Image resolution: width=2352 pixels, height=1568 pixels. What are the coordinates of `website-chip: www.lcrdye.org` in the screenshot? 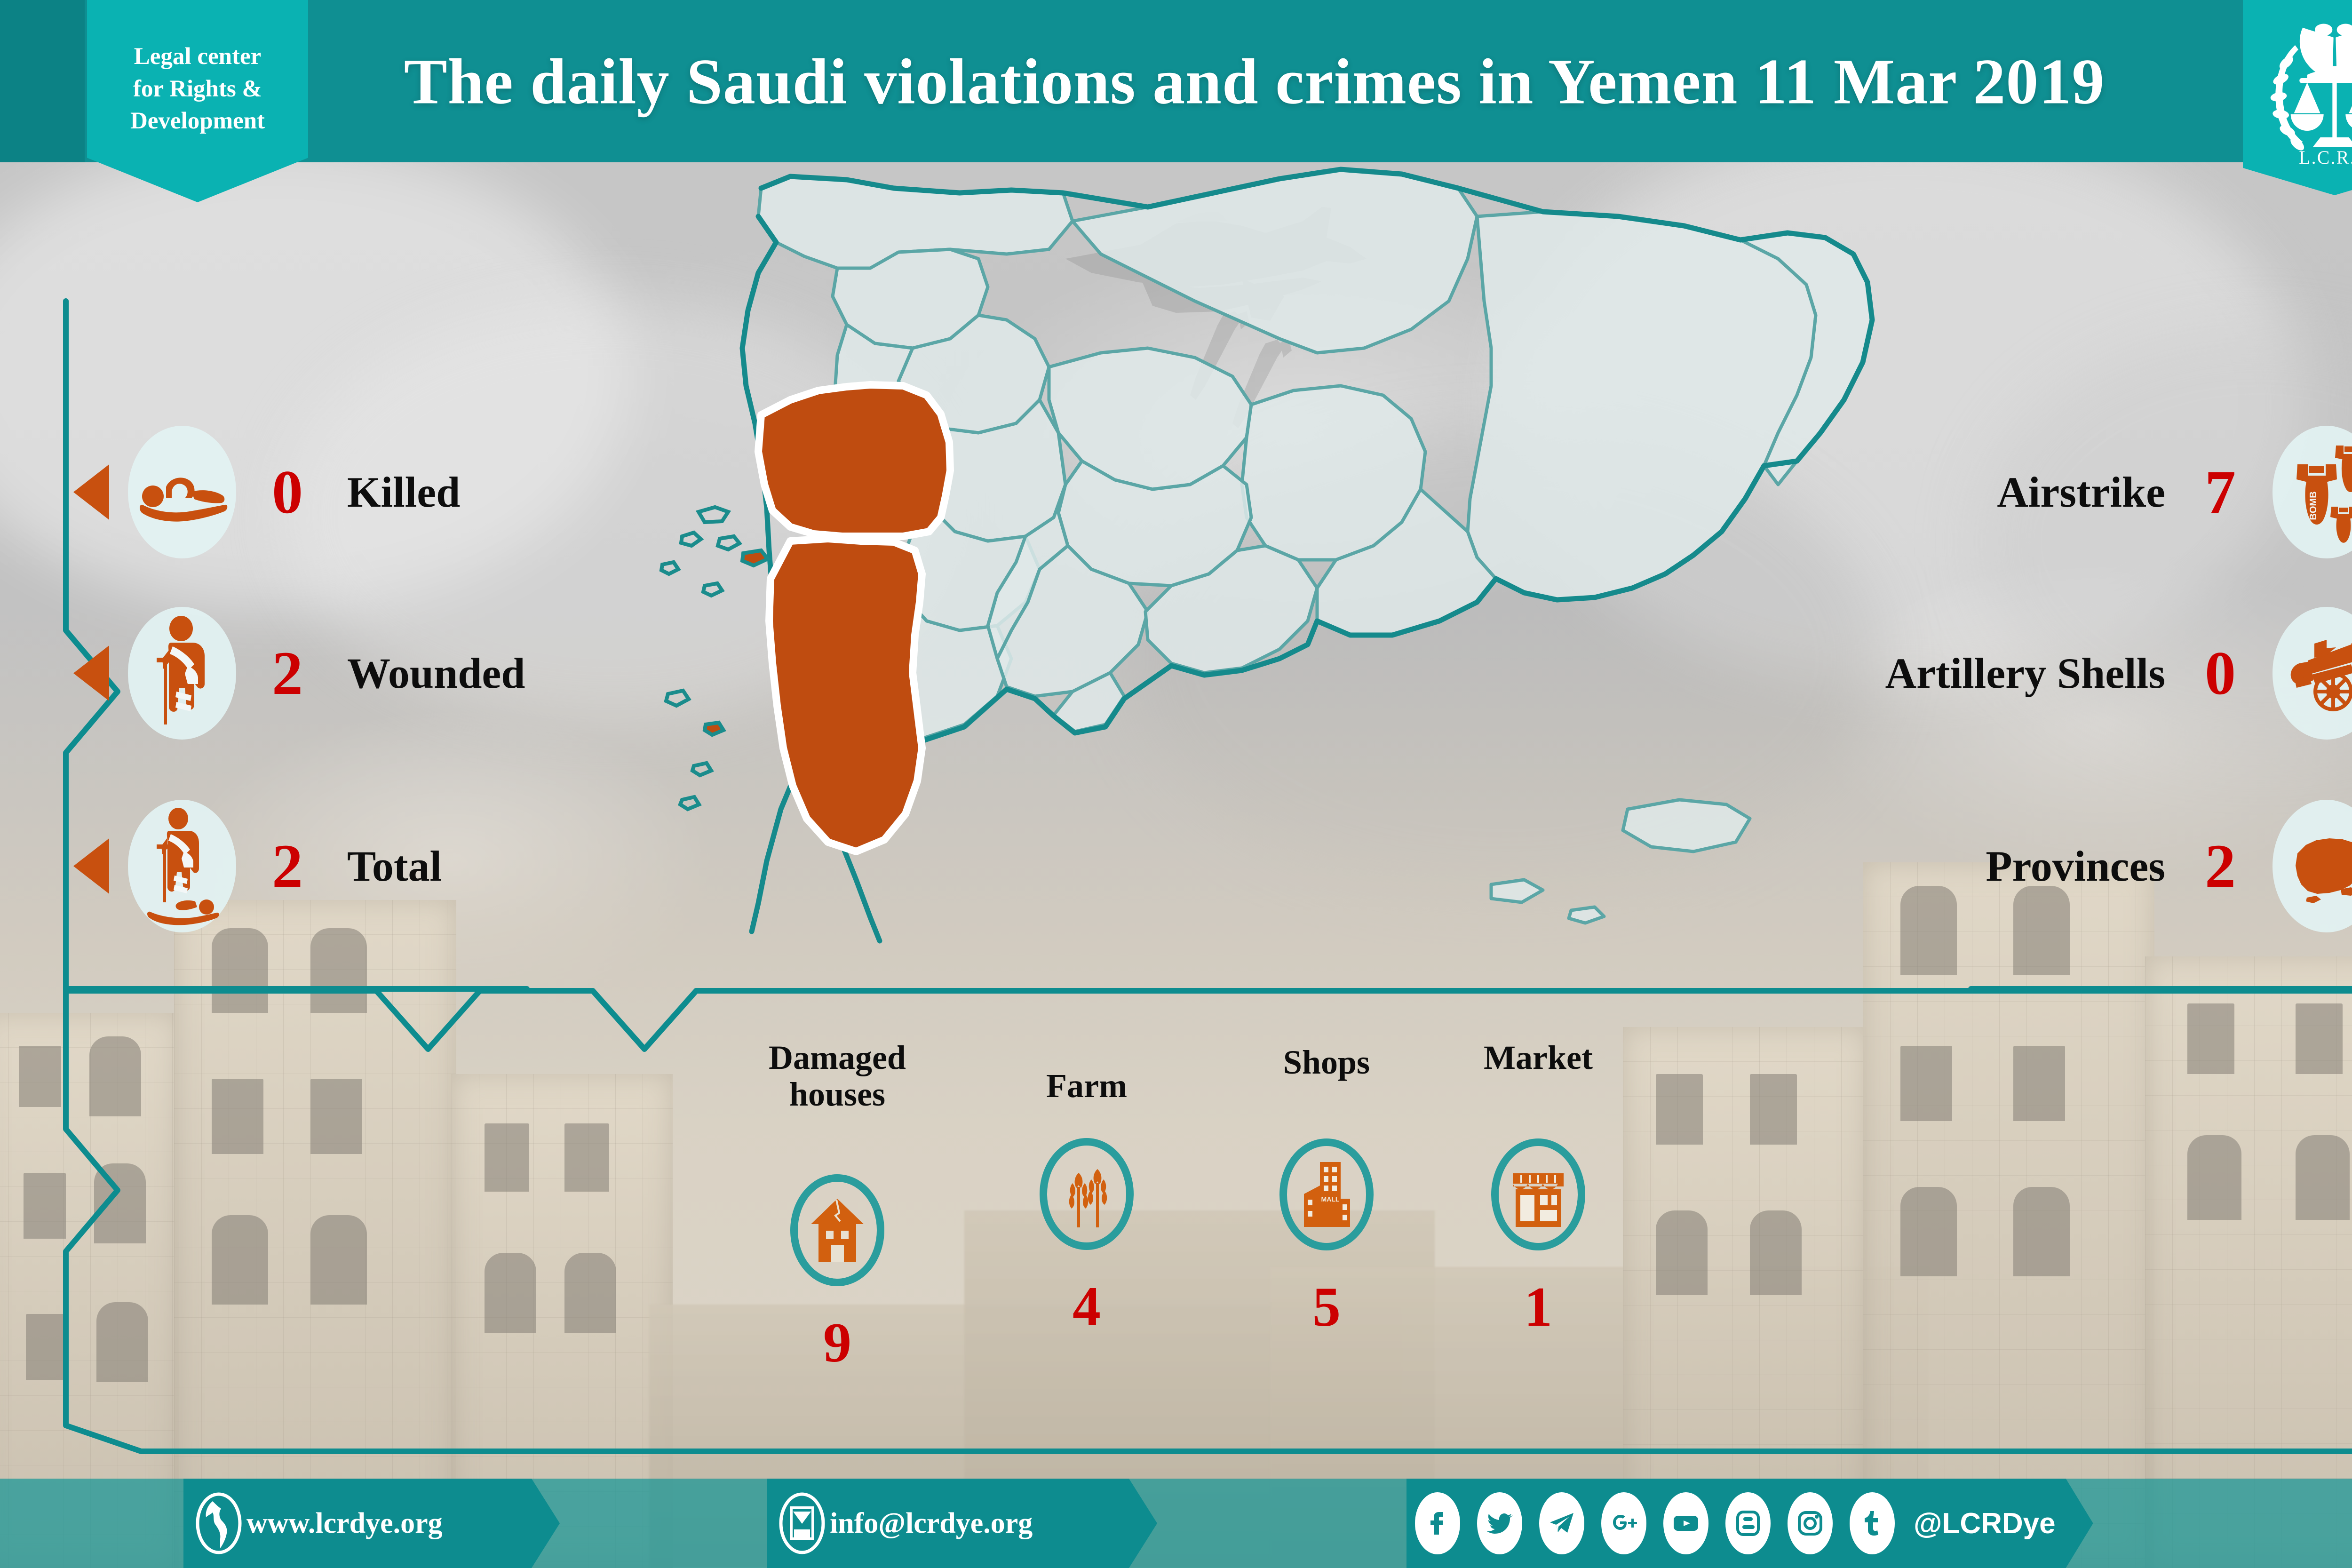 It's located at (371, 1523).